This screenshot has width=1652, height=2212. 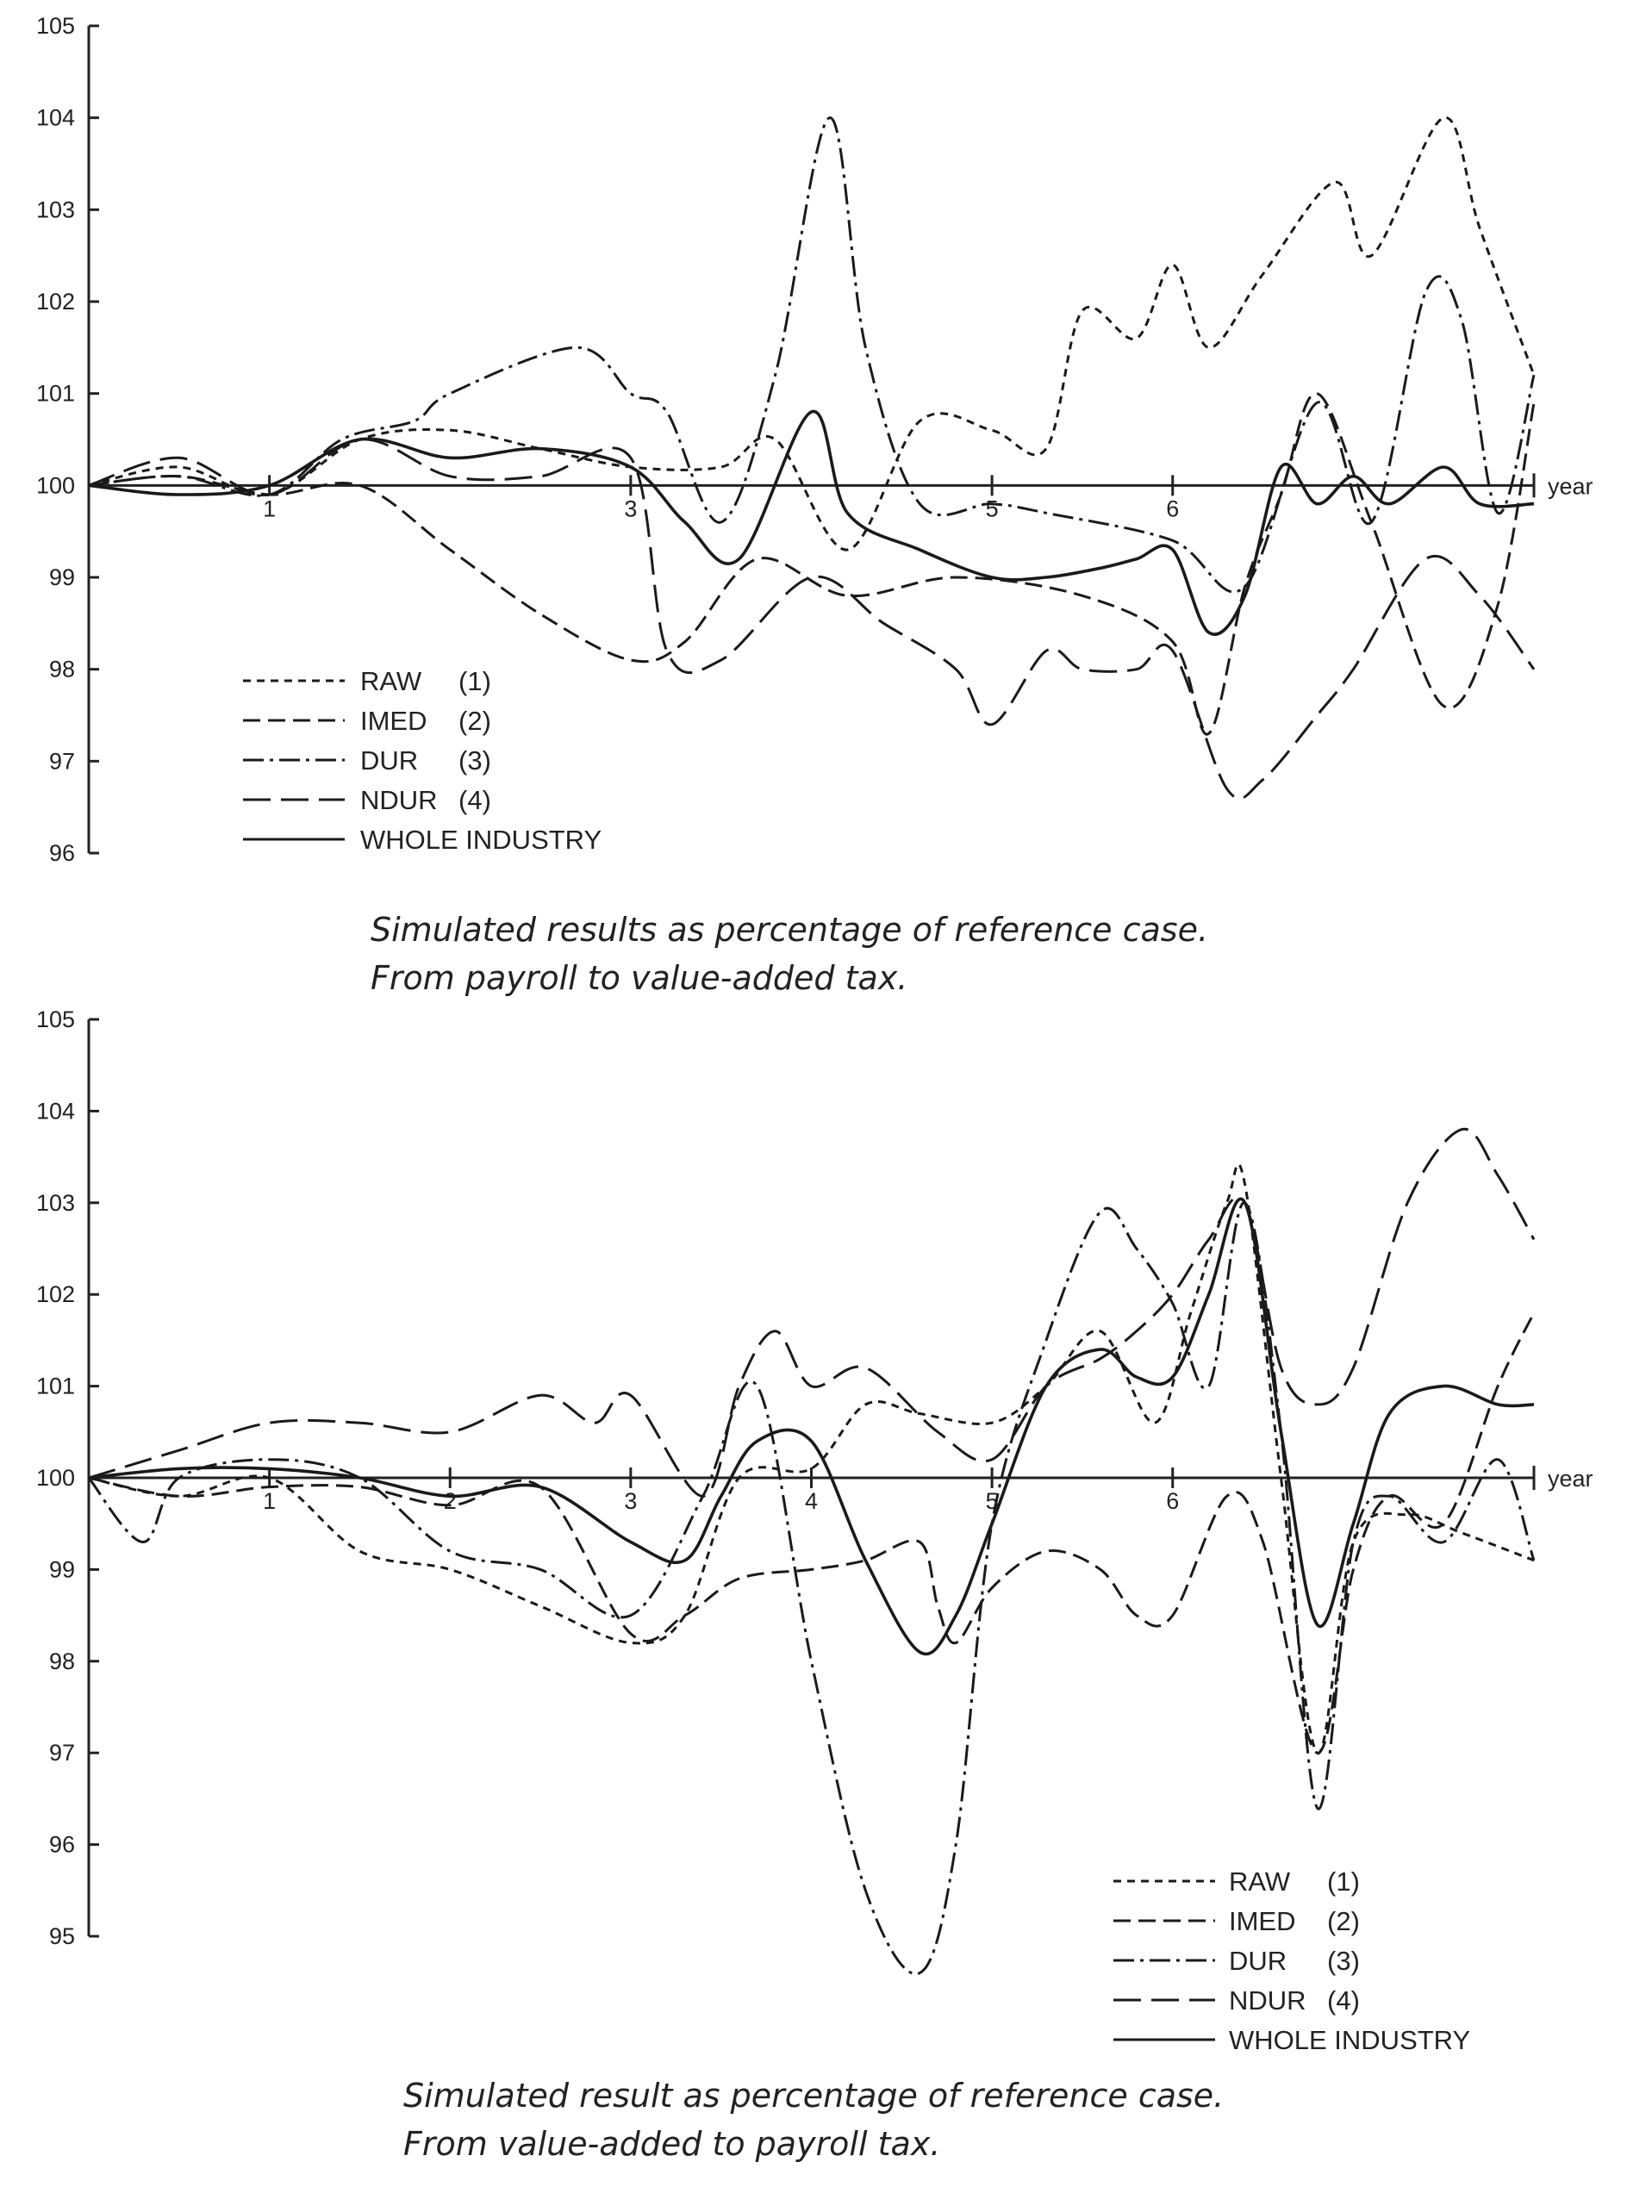 What do you see at coordinates (992, 508) in the screenshot?
I see `x-tick-label: 5` at bounding box center [992, 508].